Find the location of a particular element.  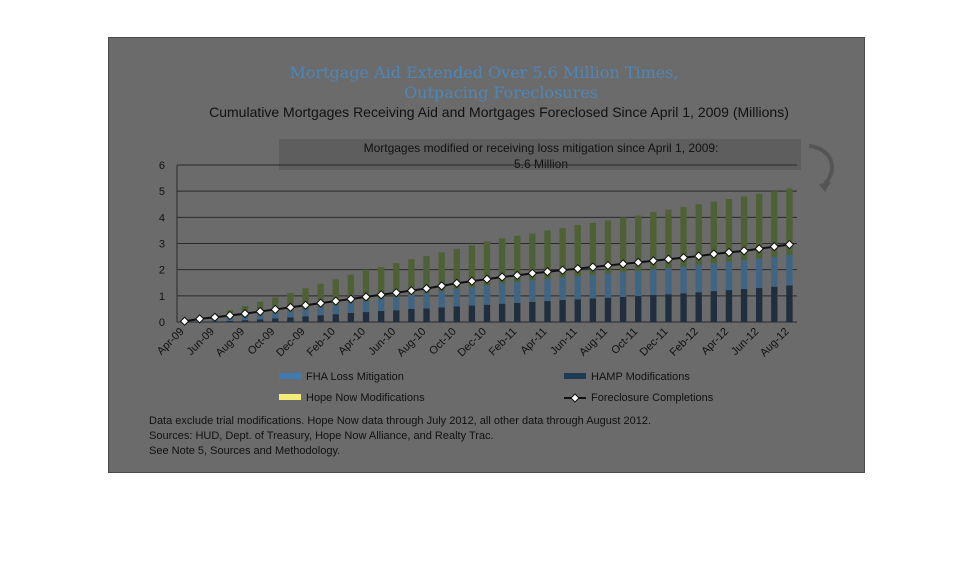

y-tick-label: 0 is located at coordinates (162, 323).